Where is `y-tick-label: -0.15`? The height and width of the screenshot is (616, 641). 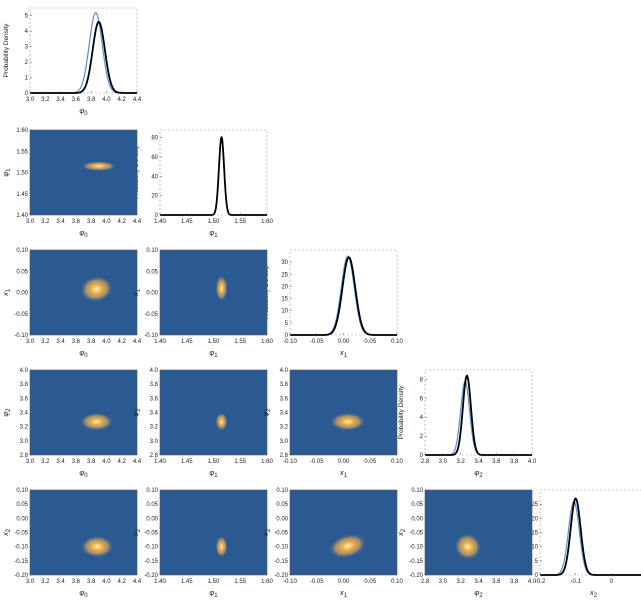
y-tick-label: -0.15 is located at coordinates (281, 562).